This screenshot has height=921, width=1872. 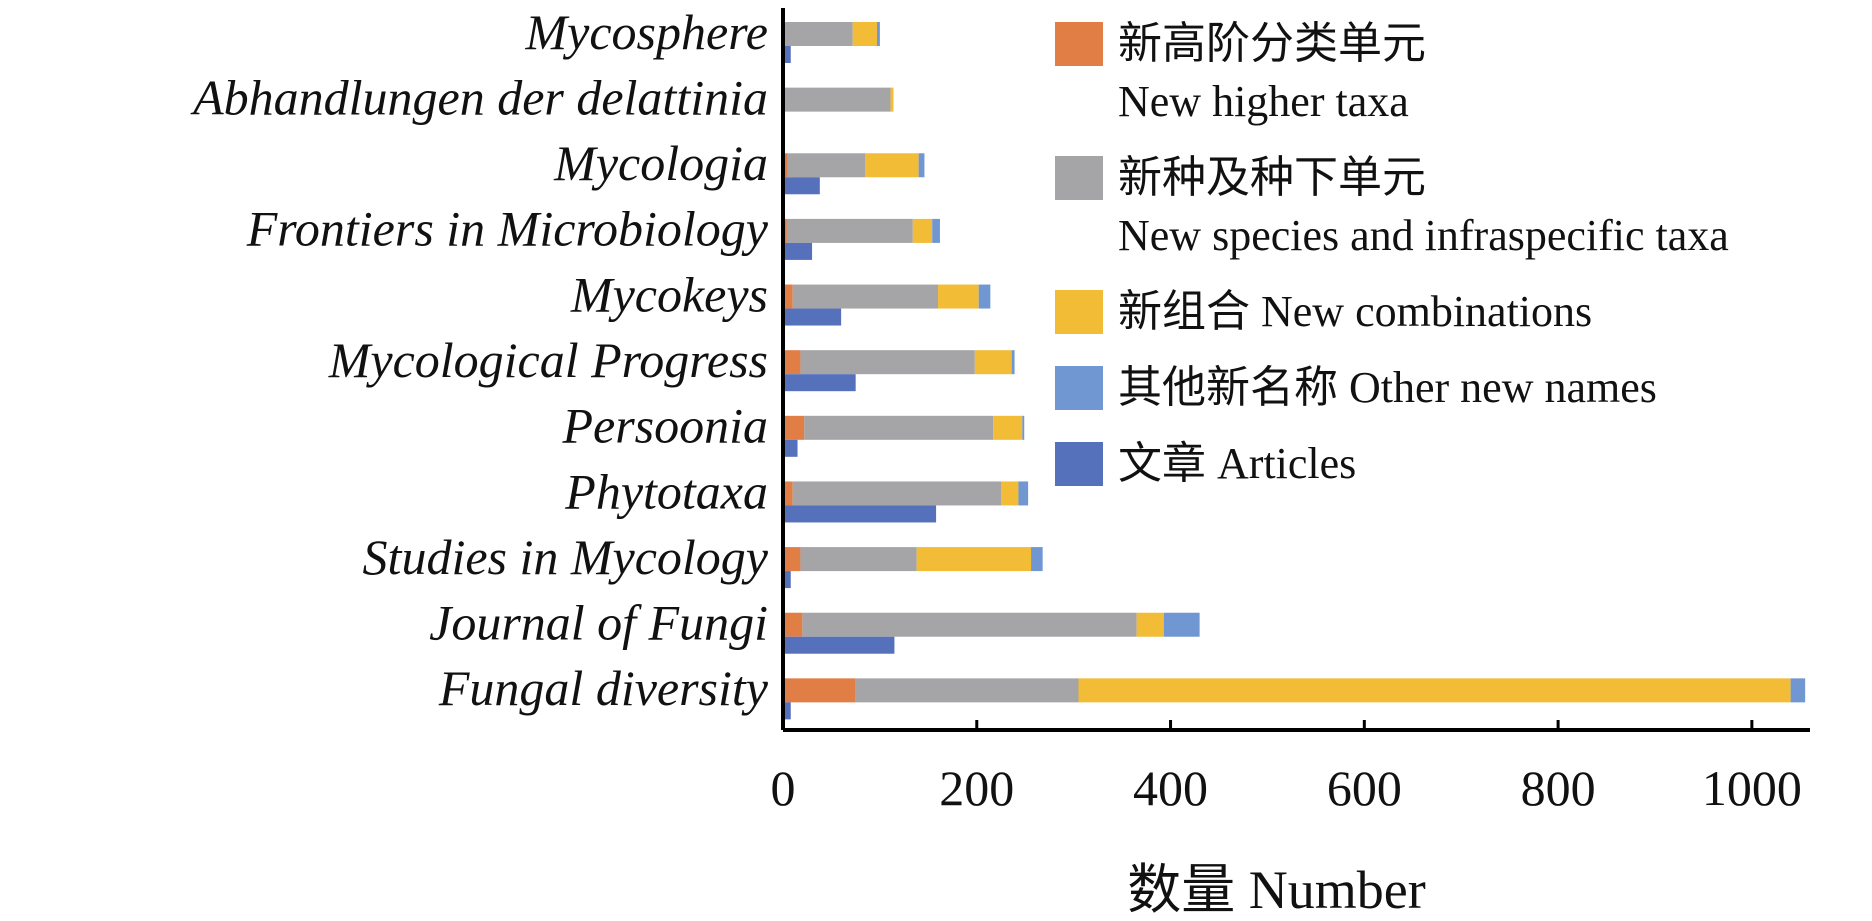 What do you see at coordinates (507, 229) in the screenshot?
I see `category-label: Frontiers in Microbiology` at bounding box center [507, 229].